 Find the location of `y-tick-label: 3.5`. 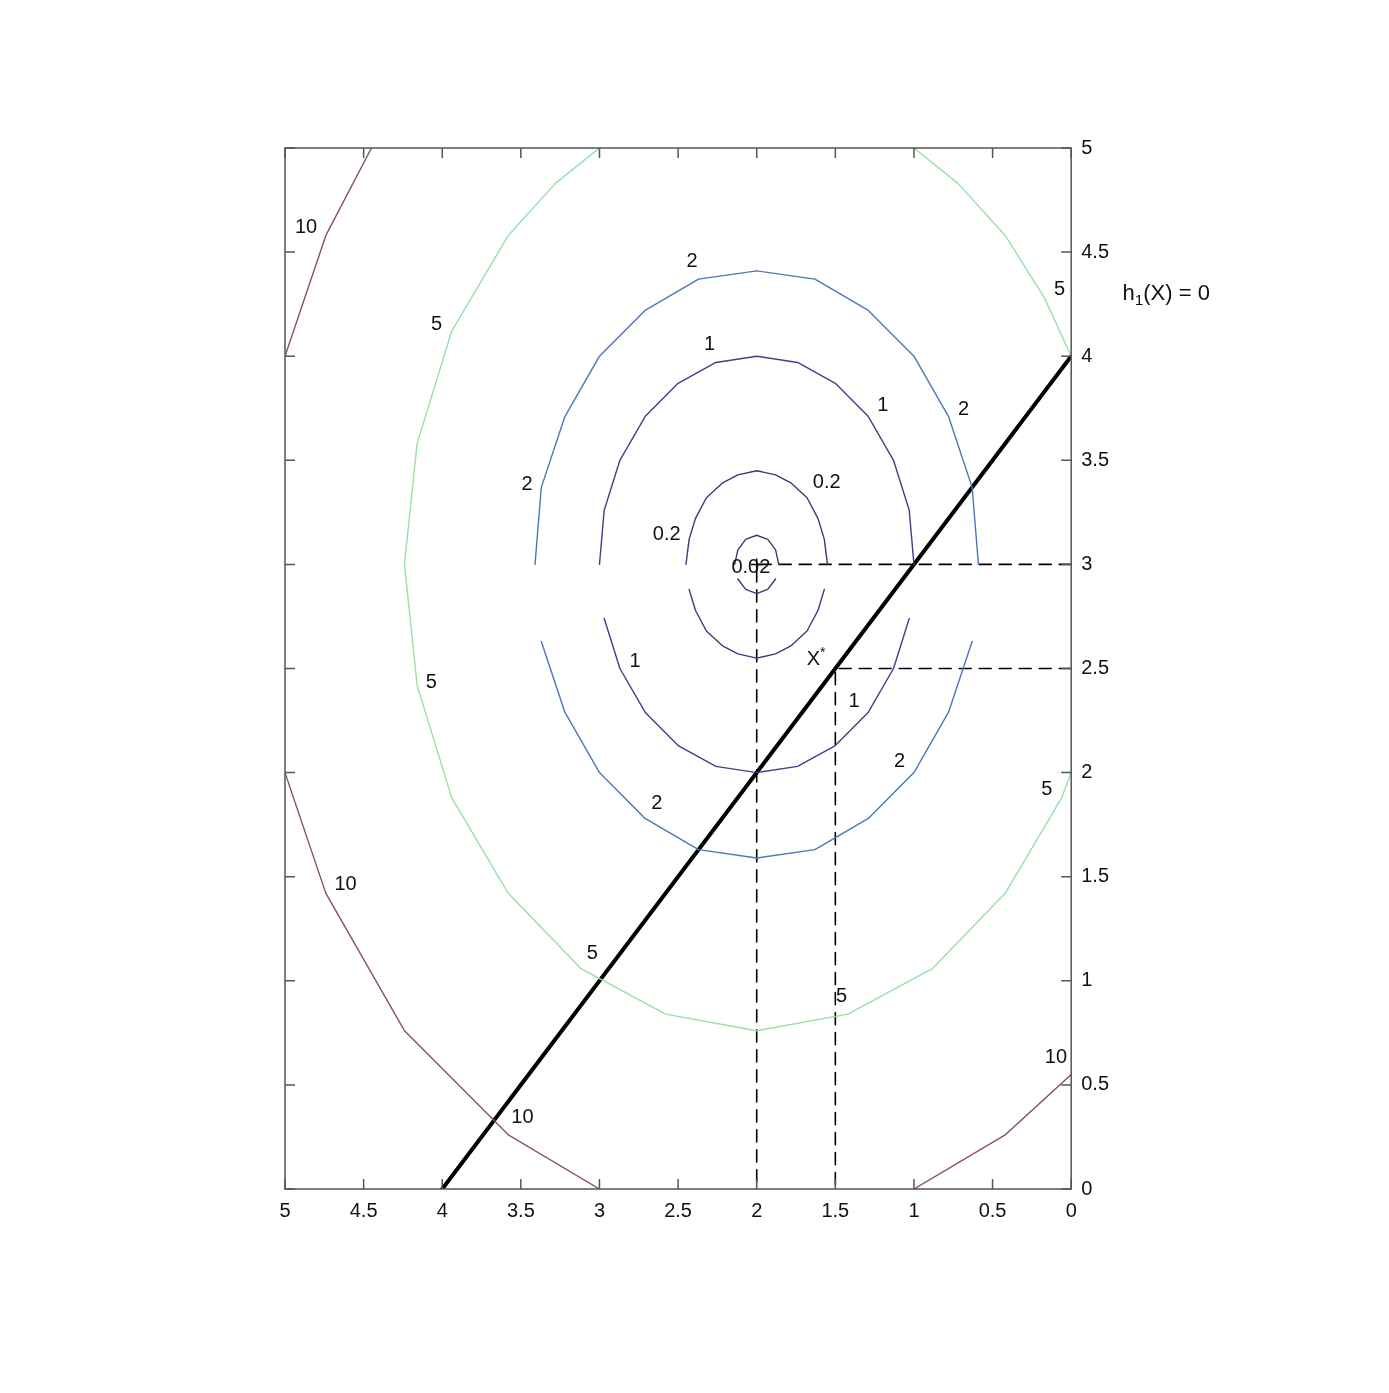

y-tick-label: 3.5 is located at coordinates (1095, 458).